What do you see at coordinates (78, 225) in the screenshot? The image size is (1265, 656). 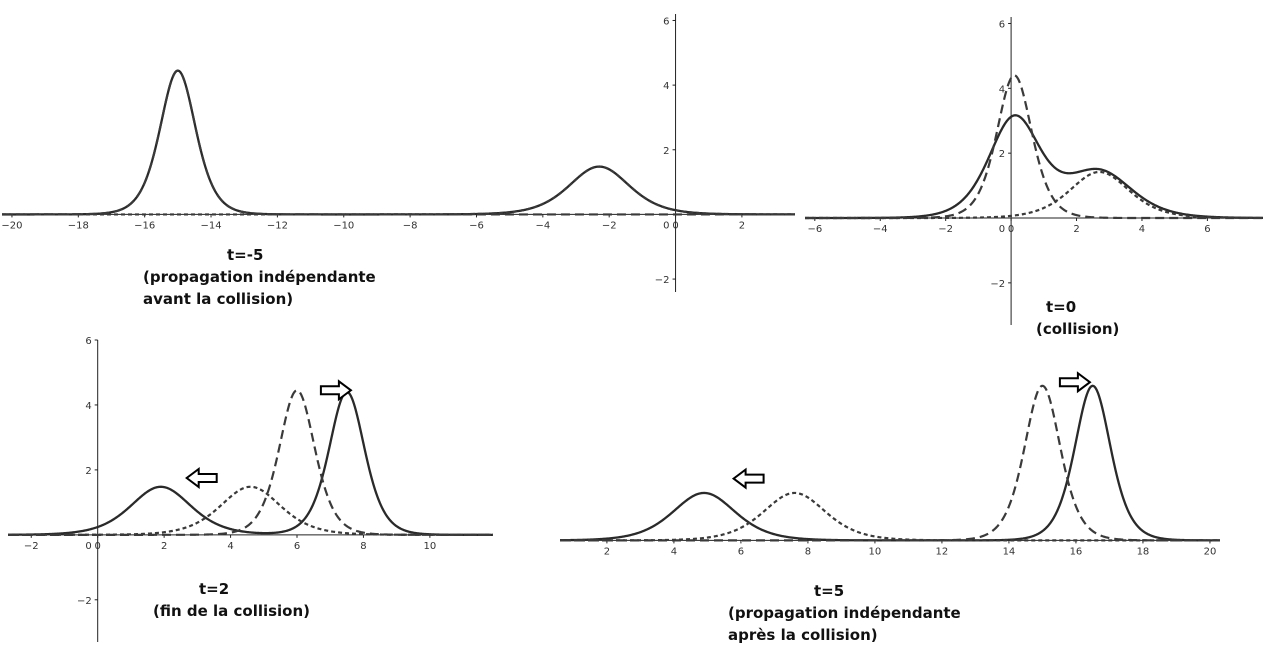 I see `x-tick-label: −18` at bounding box center [78, 225].